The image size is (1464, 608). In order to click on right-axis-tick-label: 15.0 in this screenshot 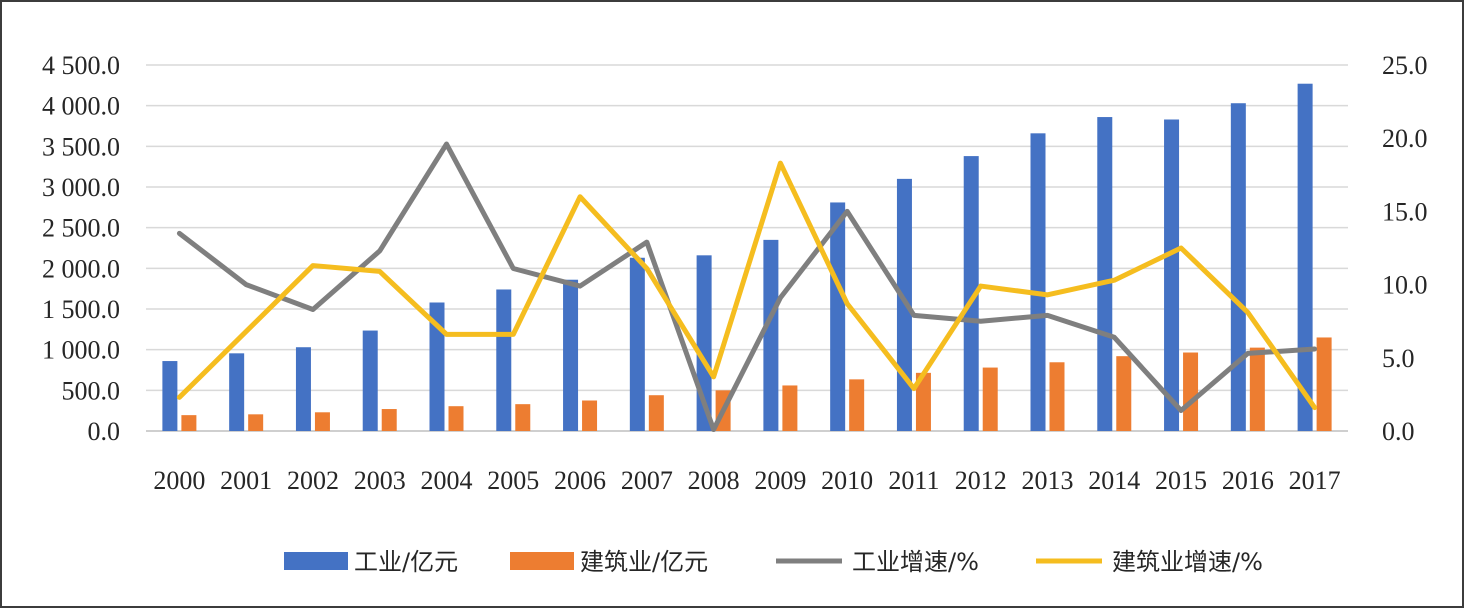, I will do `click(1405, 211)`.